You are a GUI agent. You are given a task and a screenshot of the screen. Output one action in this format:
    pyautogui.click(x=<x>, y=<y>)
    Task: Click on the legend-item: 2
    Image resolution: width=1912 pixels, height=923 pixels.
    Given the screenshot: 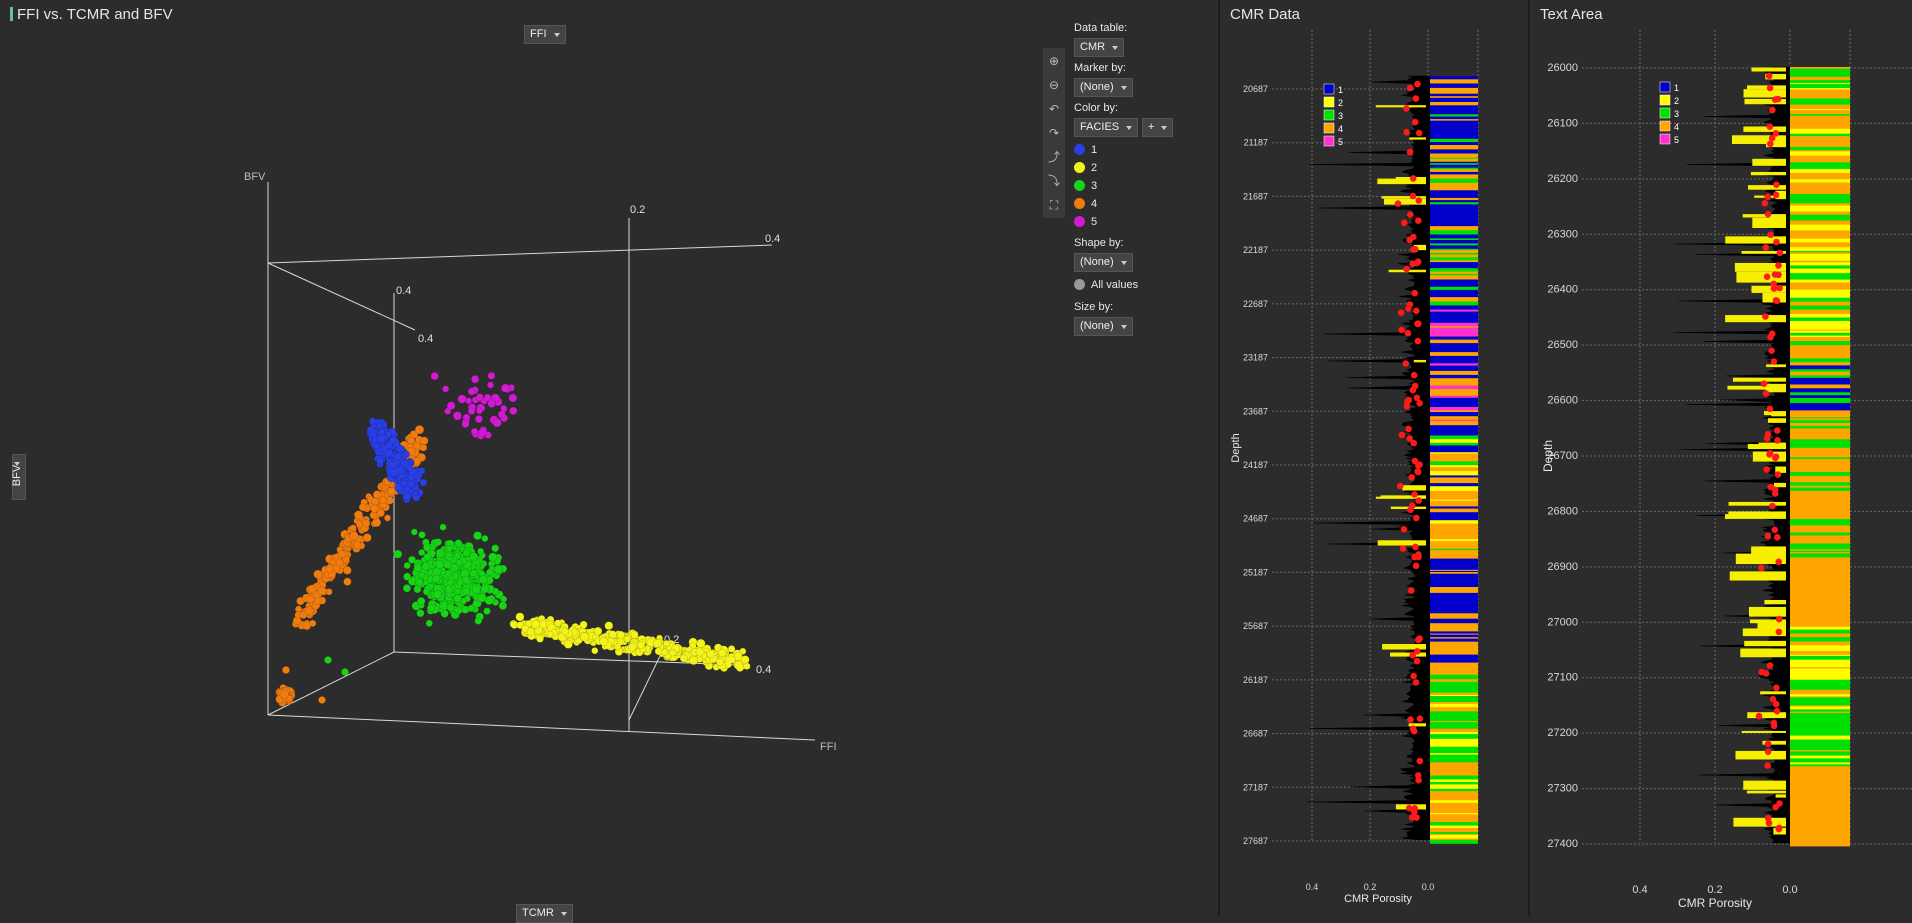 What is the action you would take?
    pyautogui.click(x=1085, y=168)
    